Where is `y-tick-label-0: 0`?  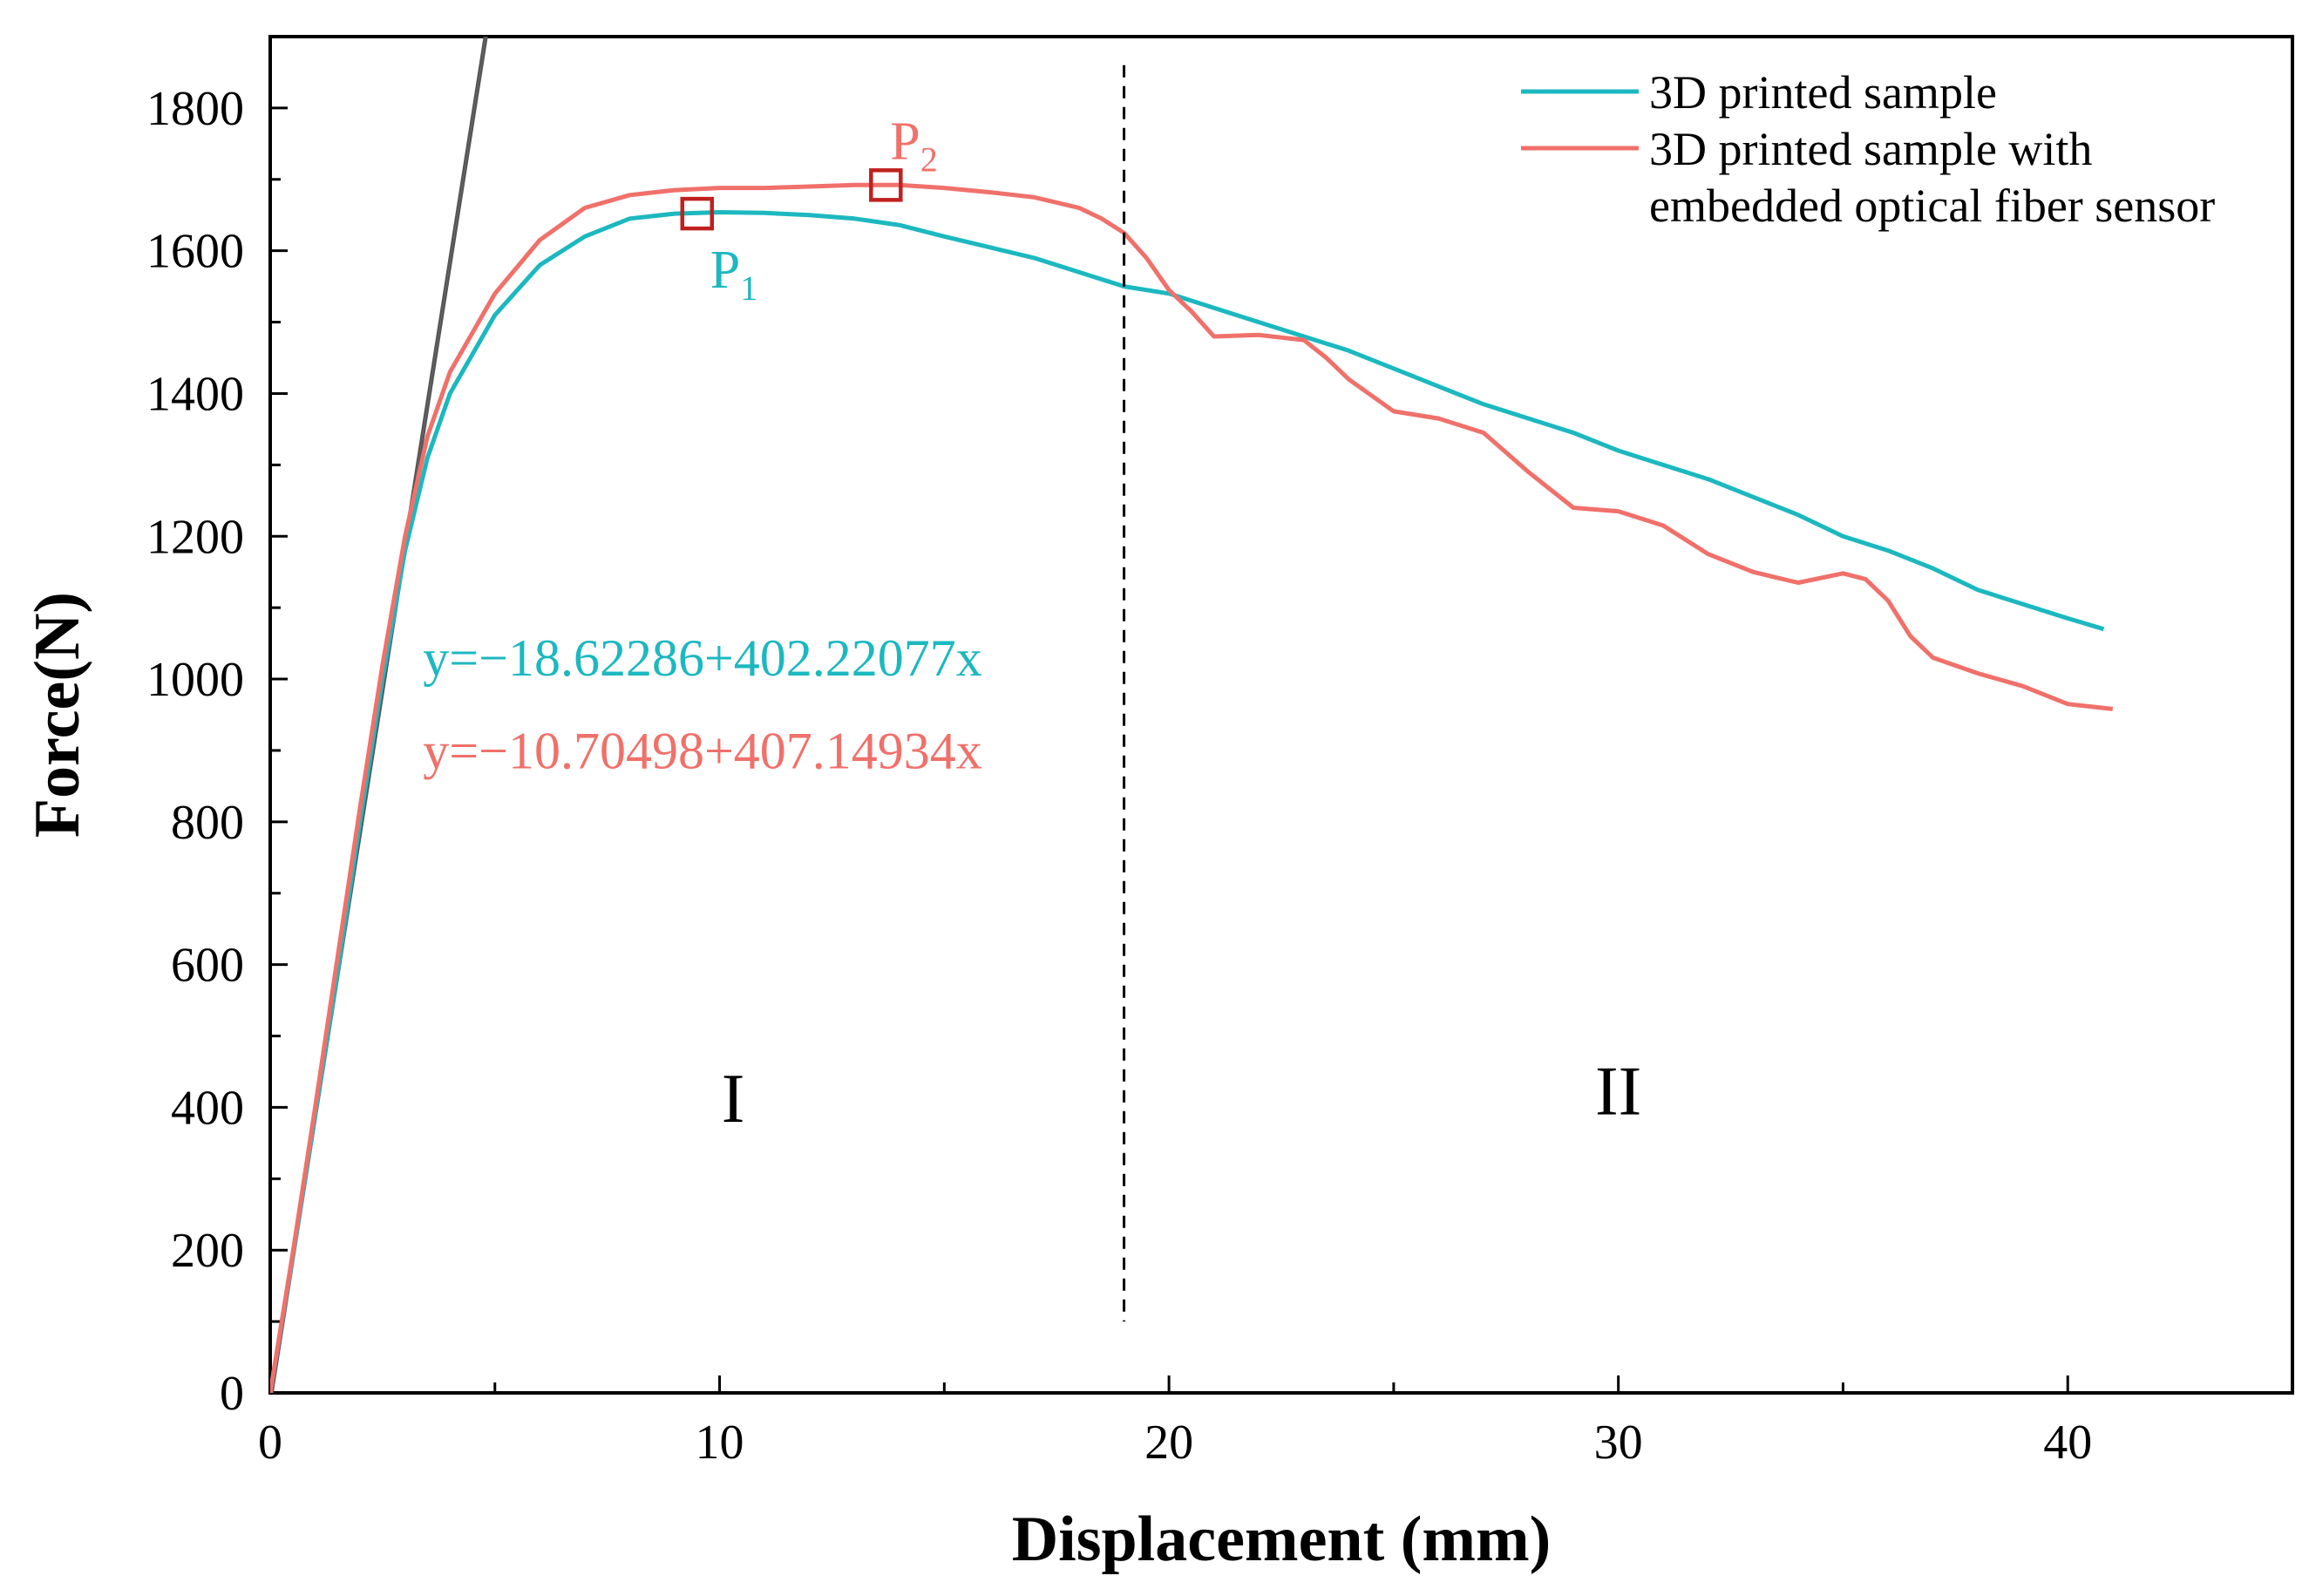 y-tick-label-0: 0 is located at coordinates (232, 1394).